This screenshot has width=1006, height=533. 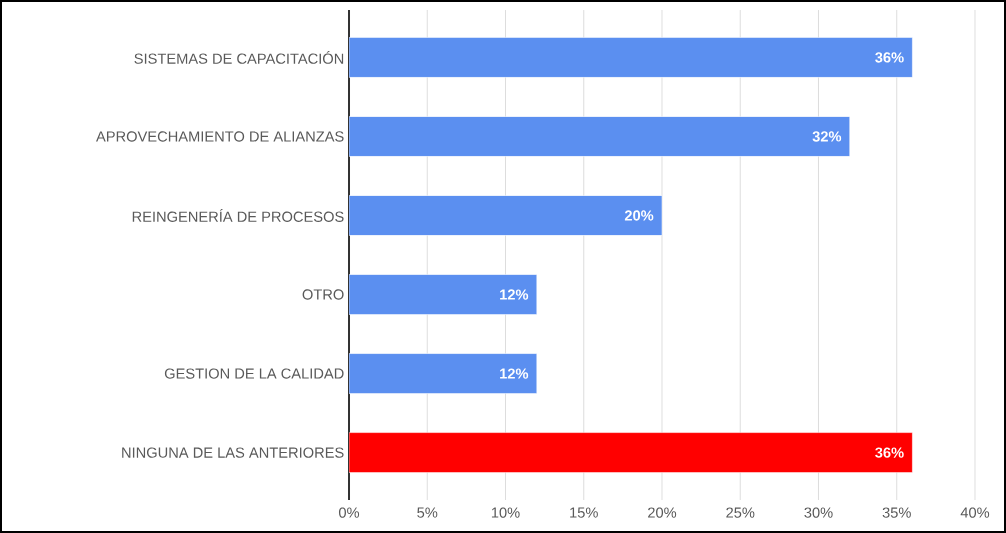 I want to click on x-tick-label: 20%, so click(x=662, y=512).